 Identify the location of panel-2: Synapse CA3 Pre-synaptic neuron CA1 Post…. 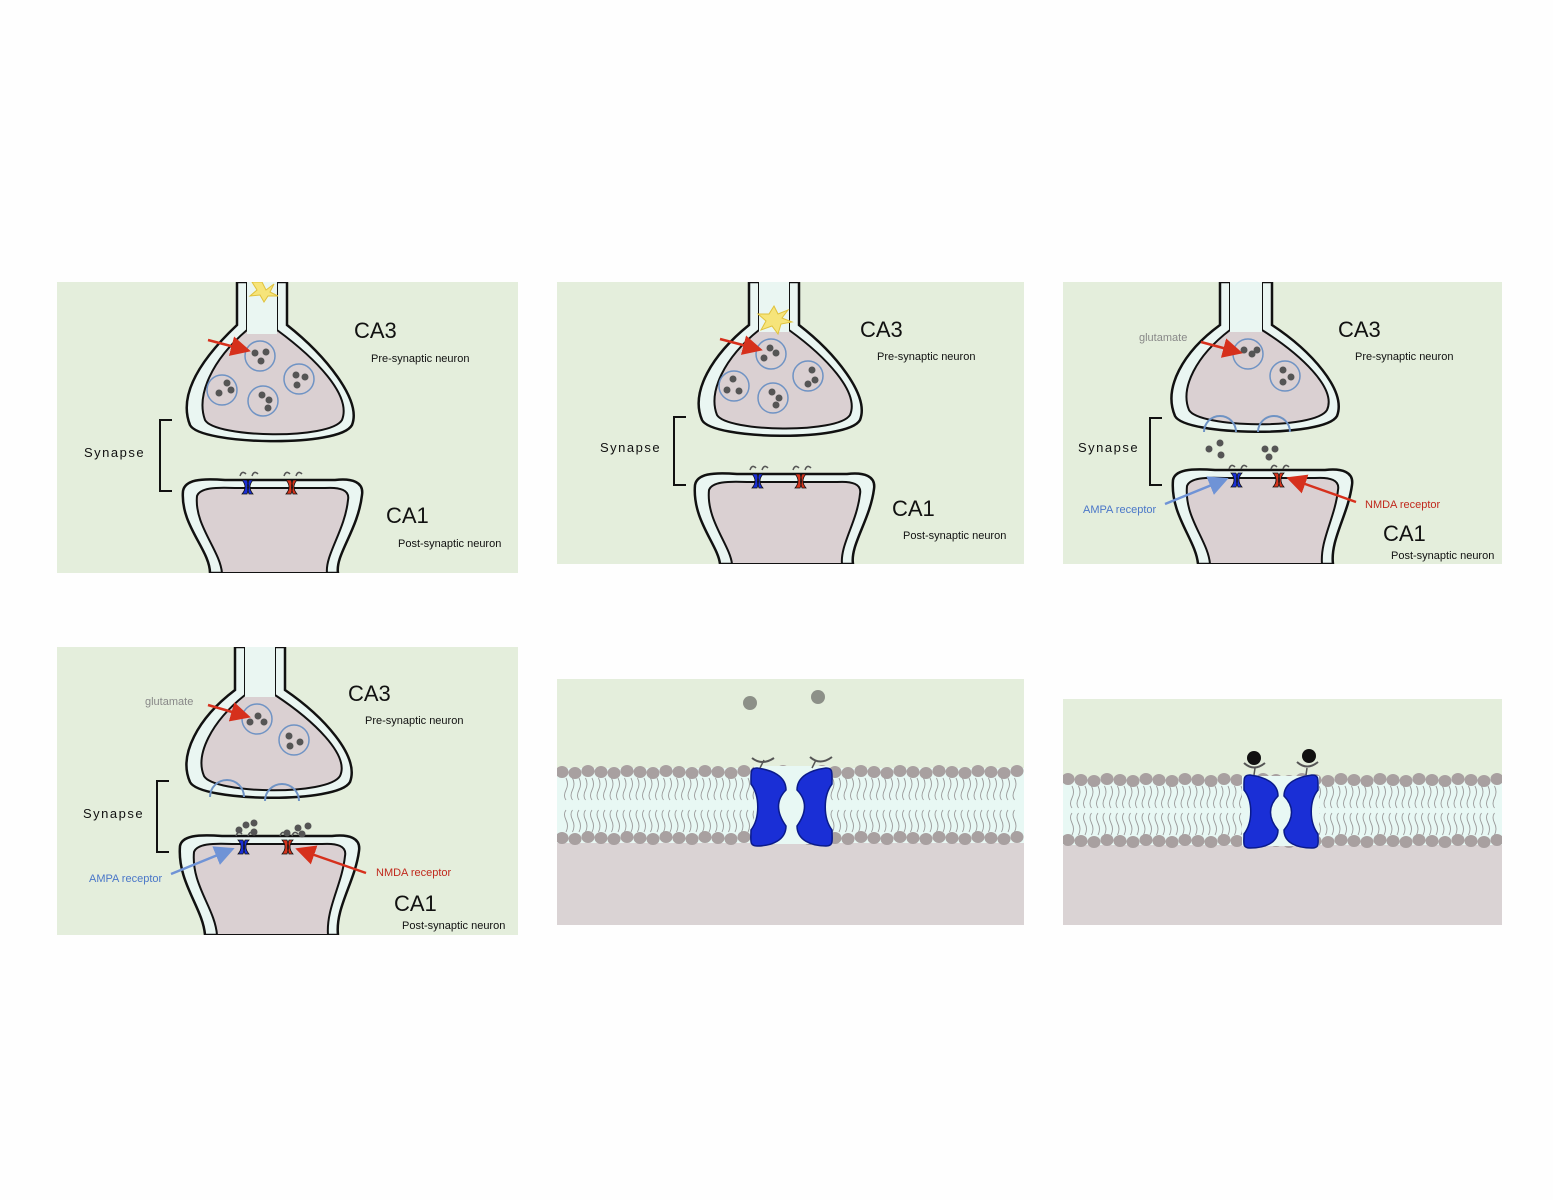
(790, 423).